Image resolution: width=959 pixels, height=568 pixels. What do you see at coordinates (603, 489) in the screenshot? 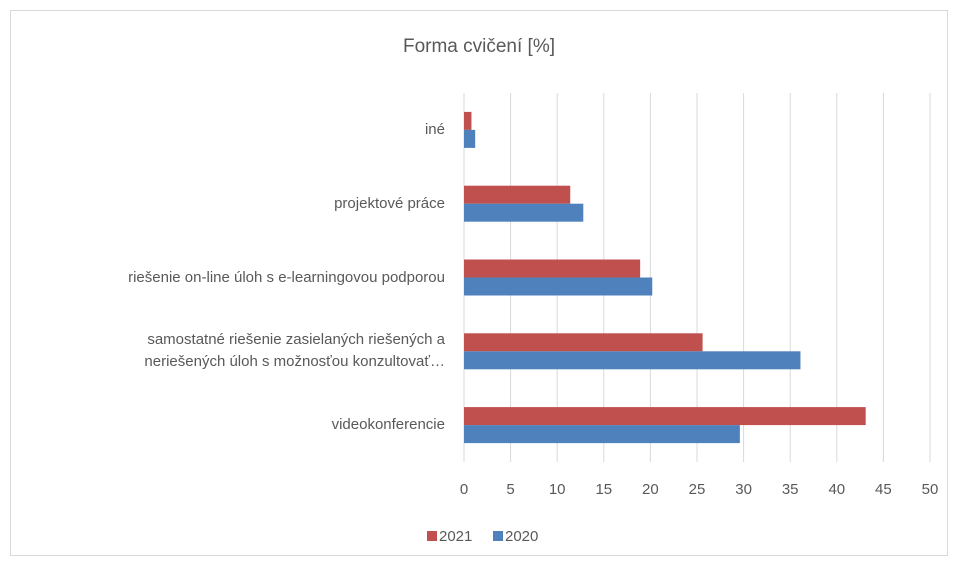
I see `x-tick-label: 15` at bounding box center [603, 489].